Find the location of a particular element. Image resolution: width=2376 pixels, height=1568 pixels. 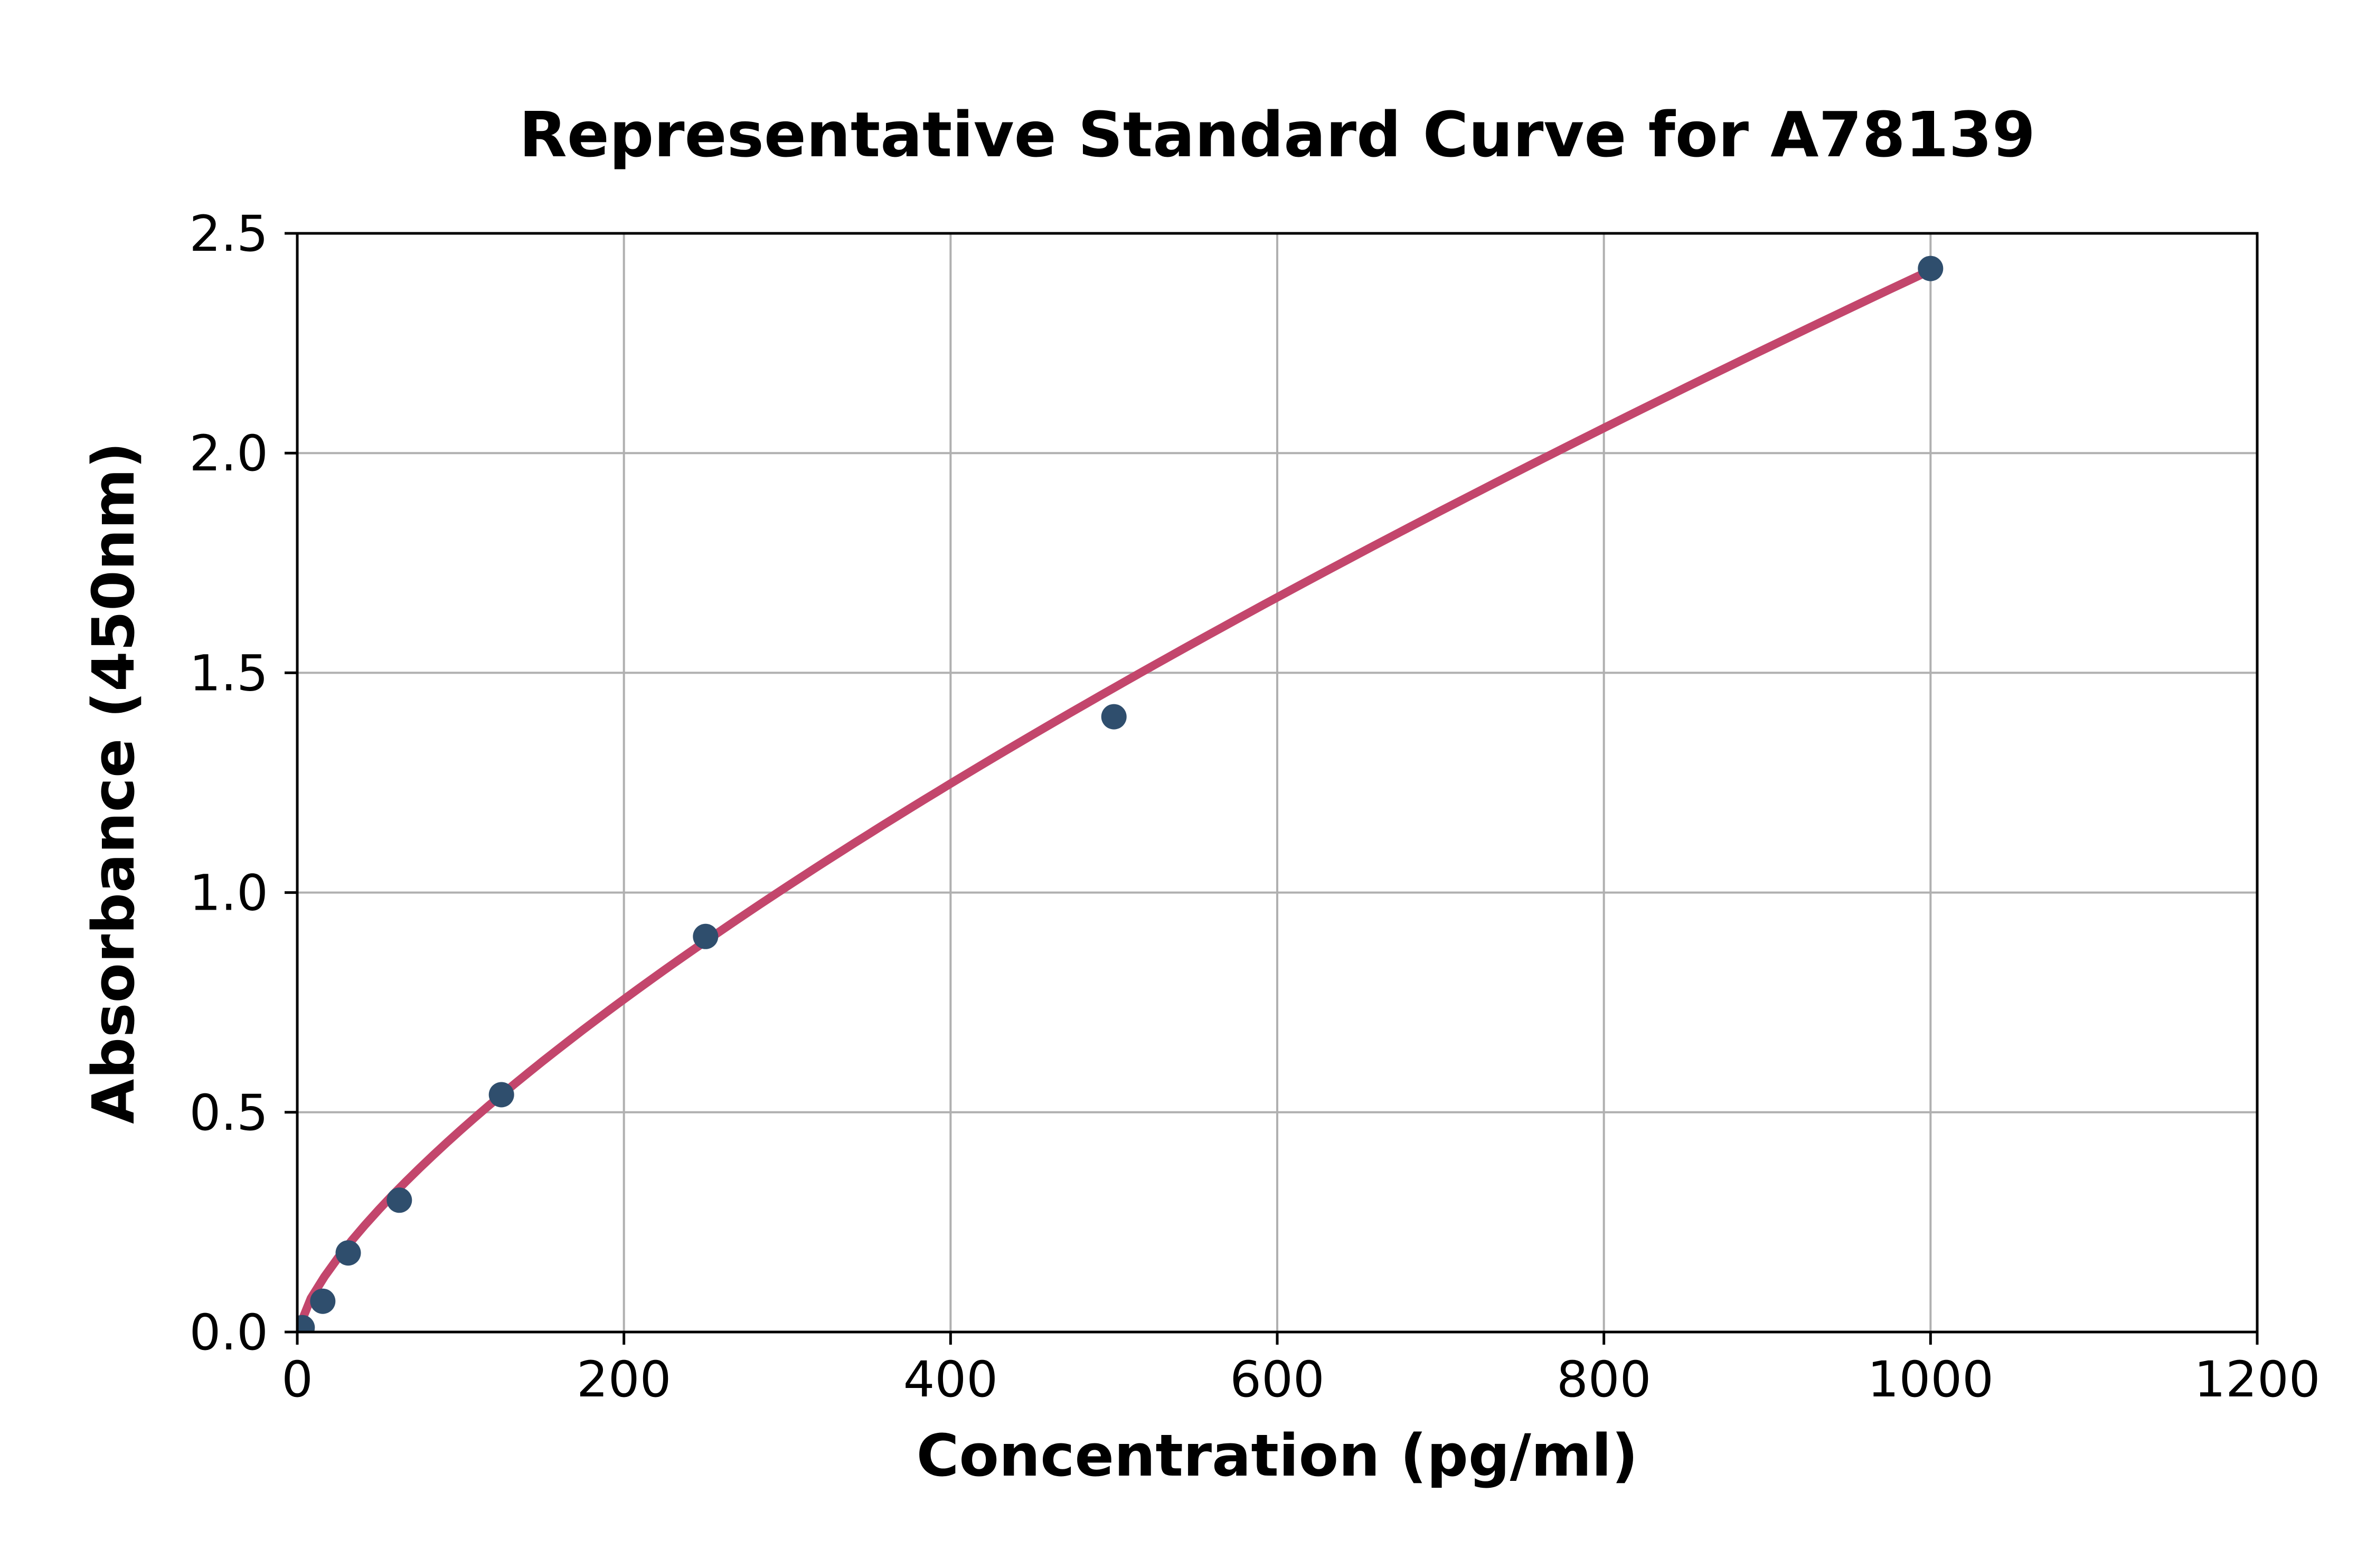

x-tick-label: 1200 is located at coordinates (2257, 1380).